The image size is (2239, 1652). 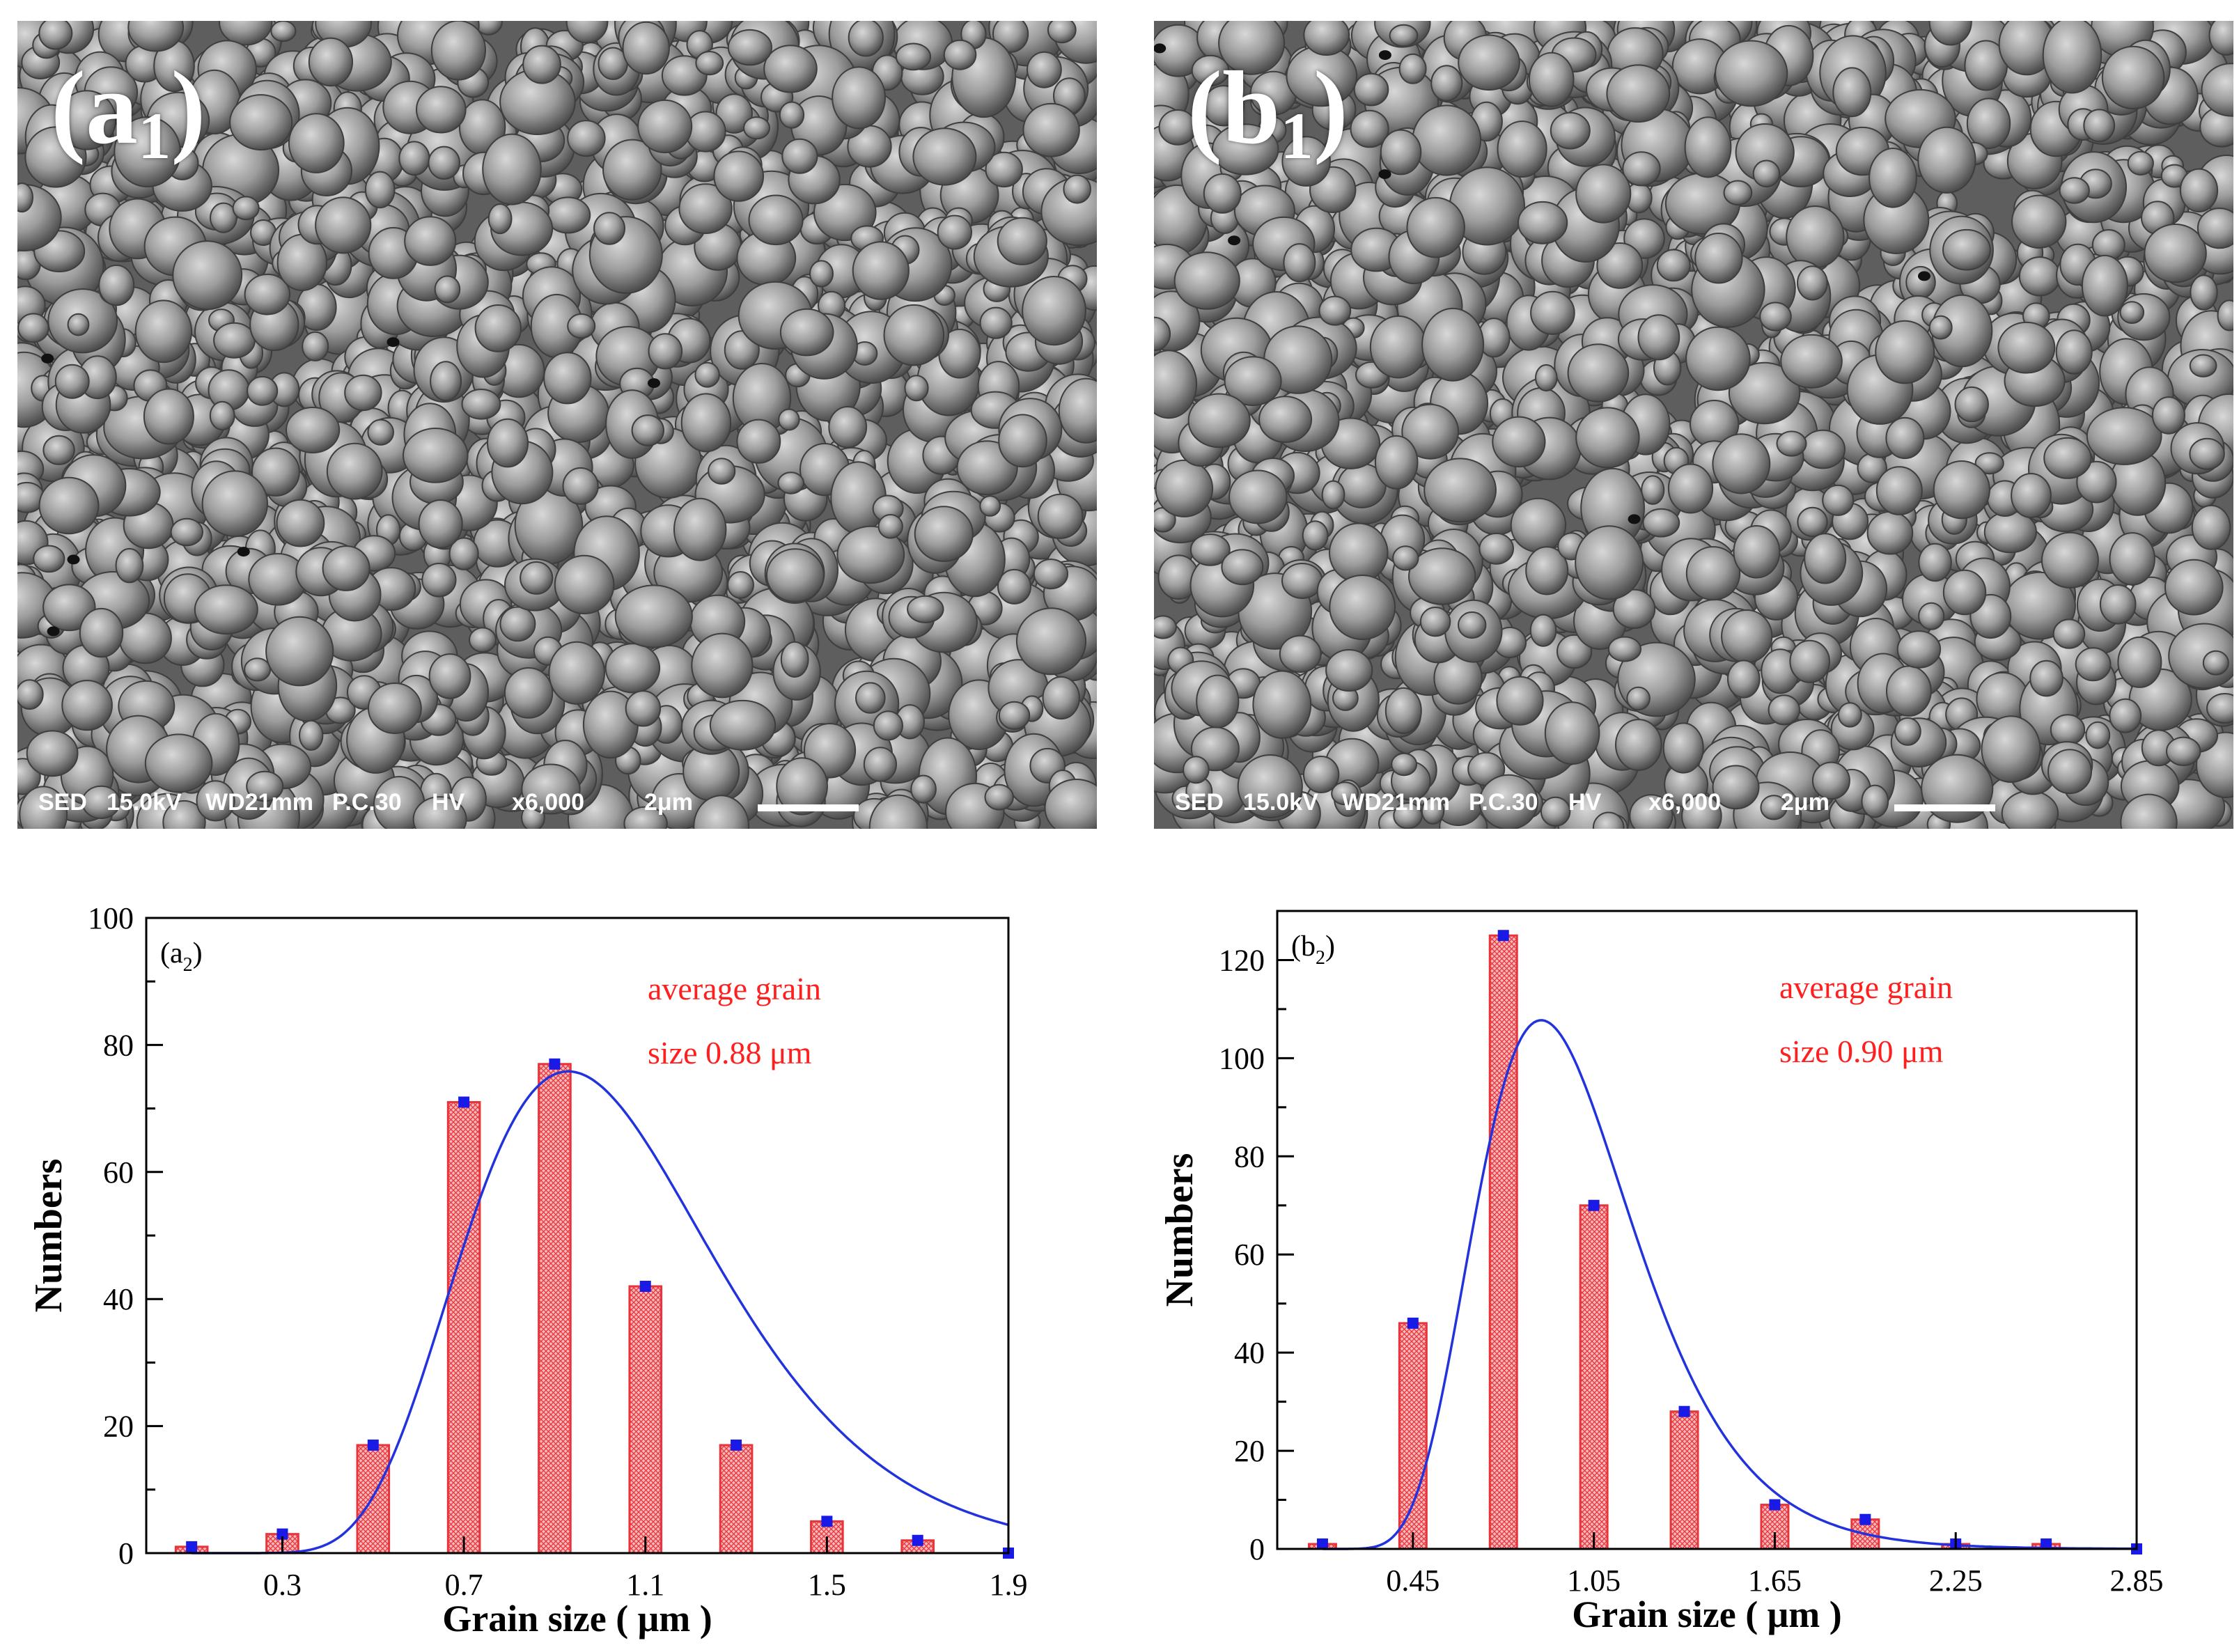 What do you see at coordinates (282, 1585) in the screenshot?
I see `x-tick-label: 0.3` at bounding box center [282, 1585].